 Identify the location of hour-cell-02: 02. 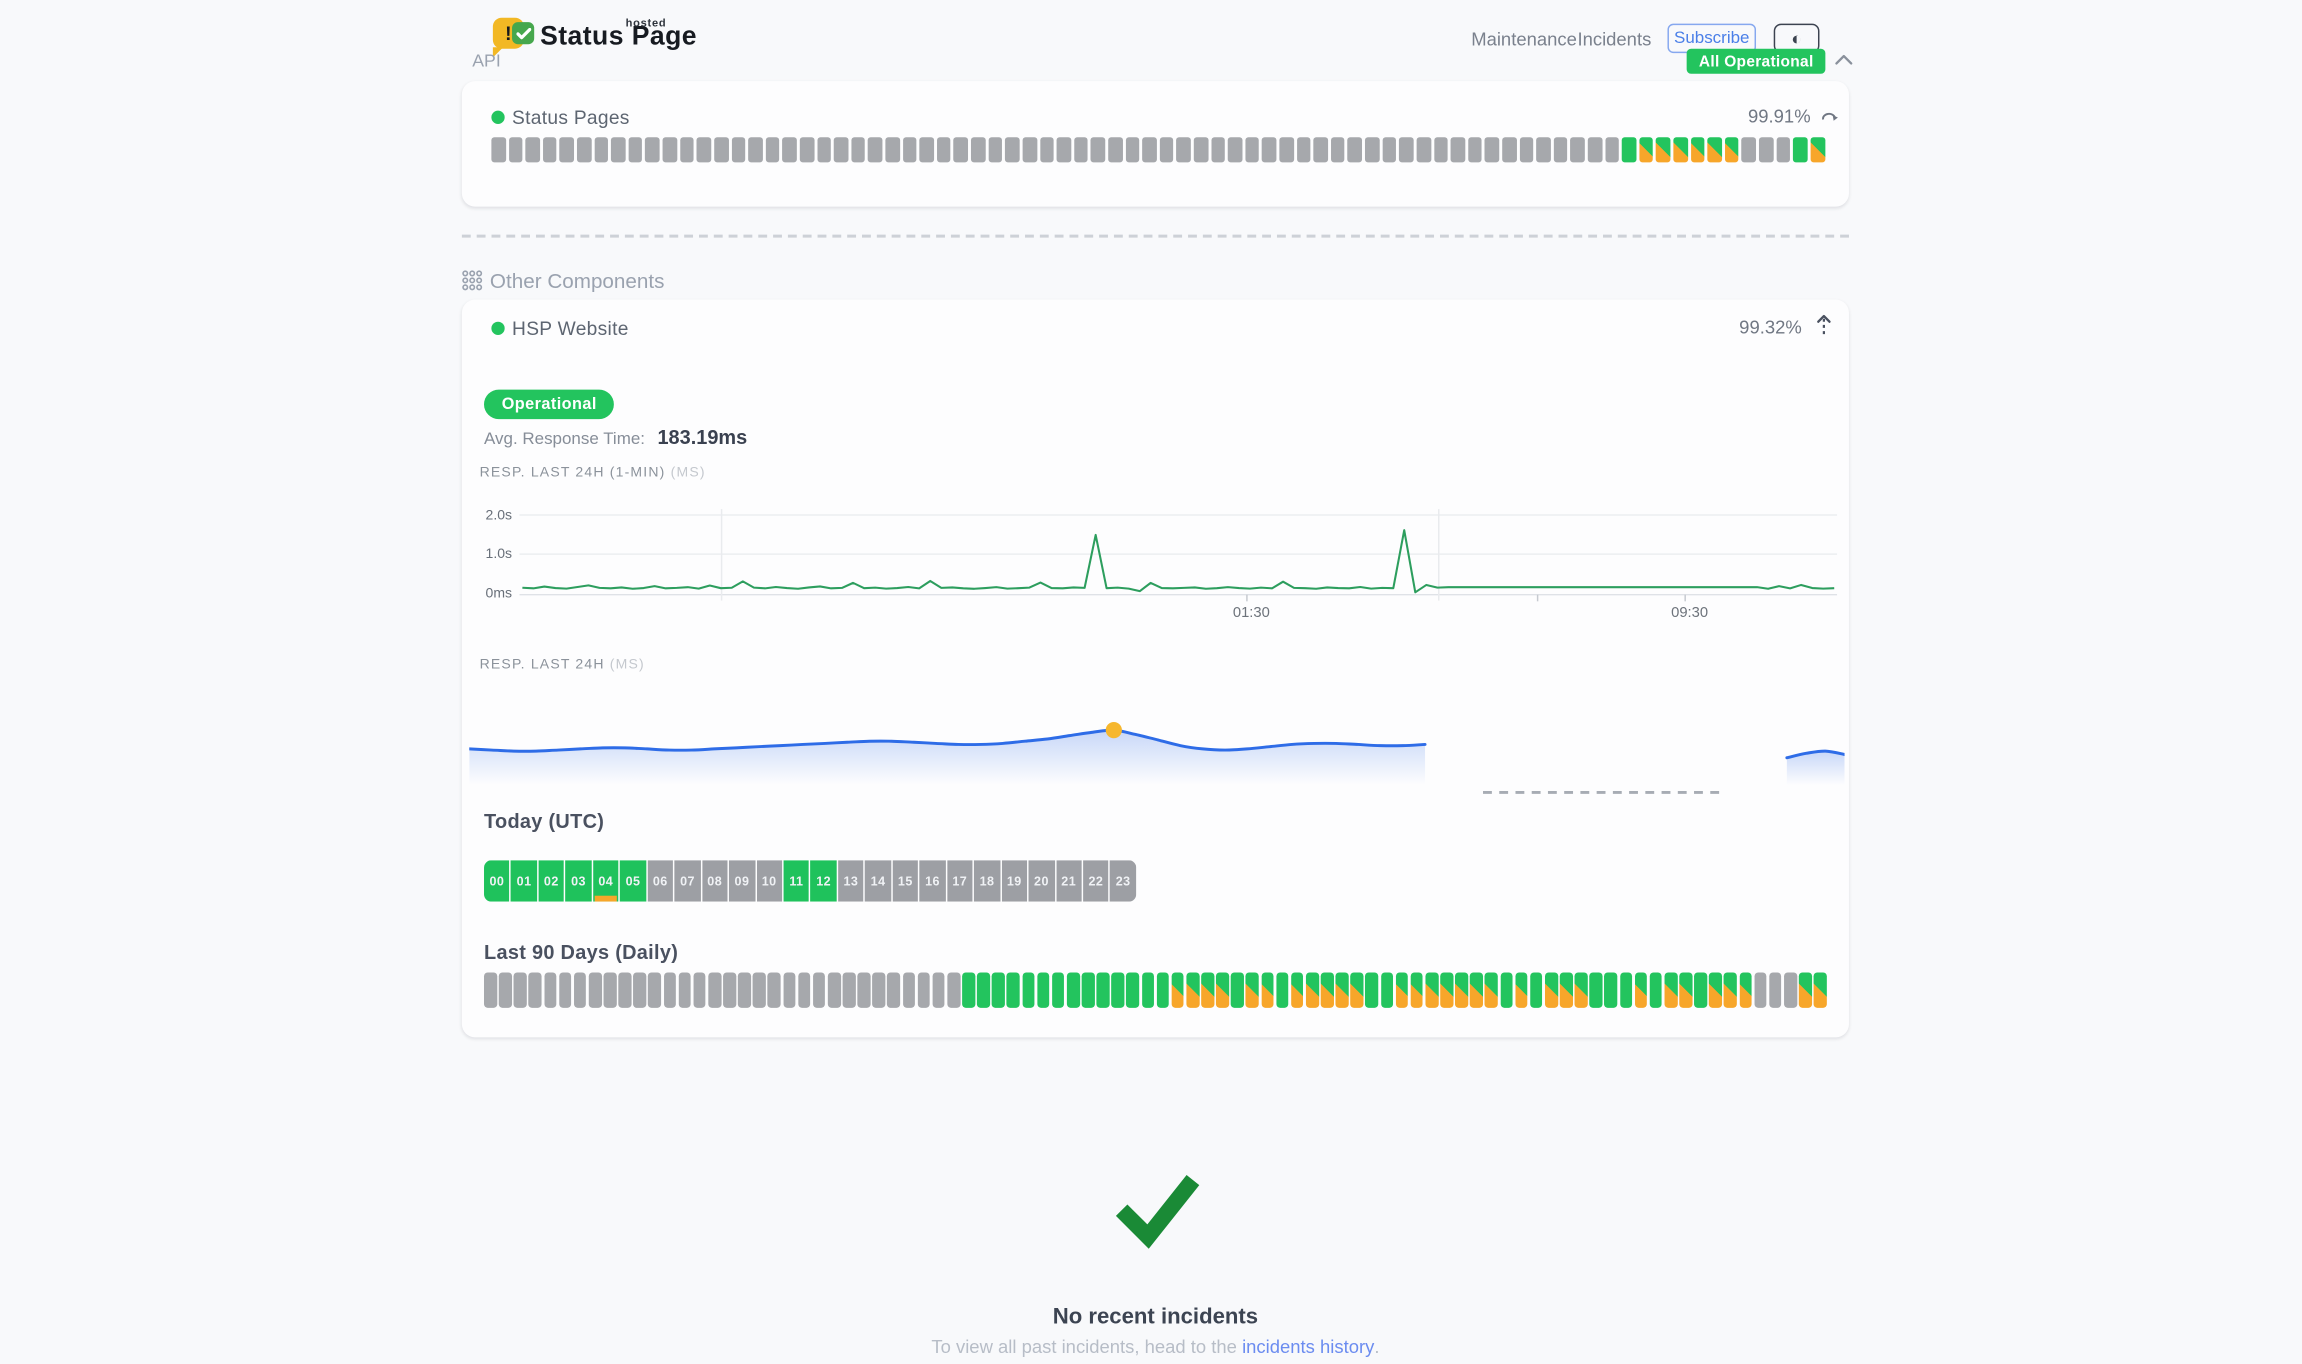
(551, 881).